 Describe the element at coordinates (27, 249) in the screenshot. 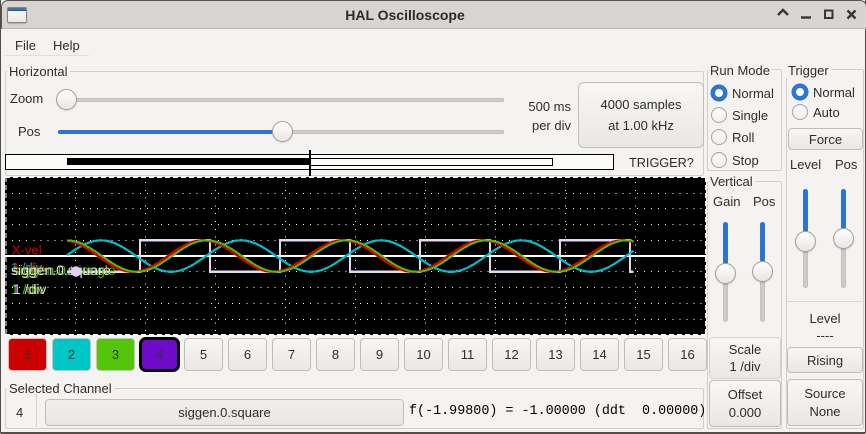

I see `svg-text: X-vel` at that location.